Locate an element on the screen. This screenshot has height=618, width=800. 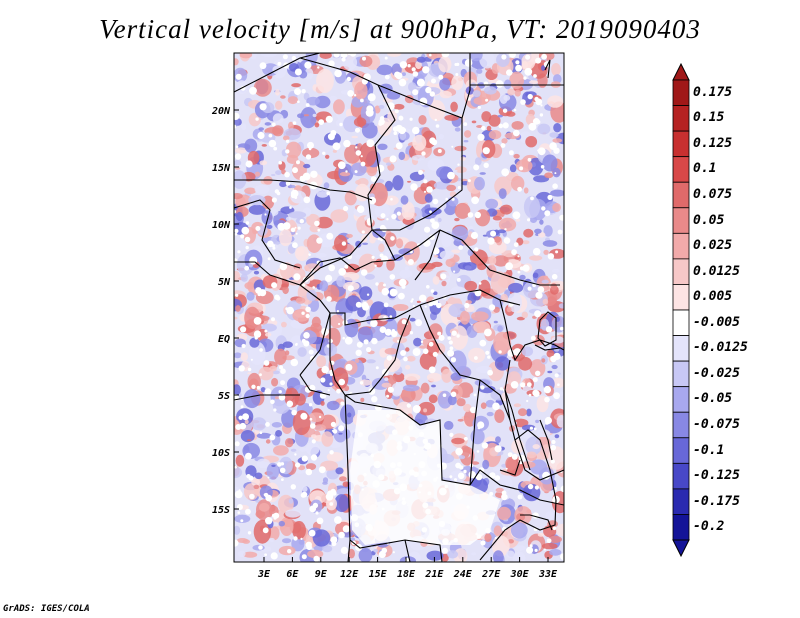
colorbar-label: 0.1 is located at coordinates (705, 169).